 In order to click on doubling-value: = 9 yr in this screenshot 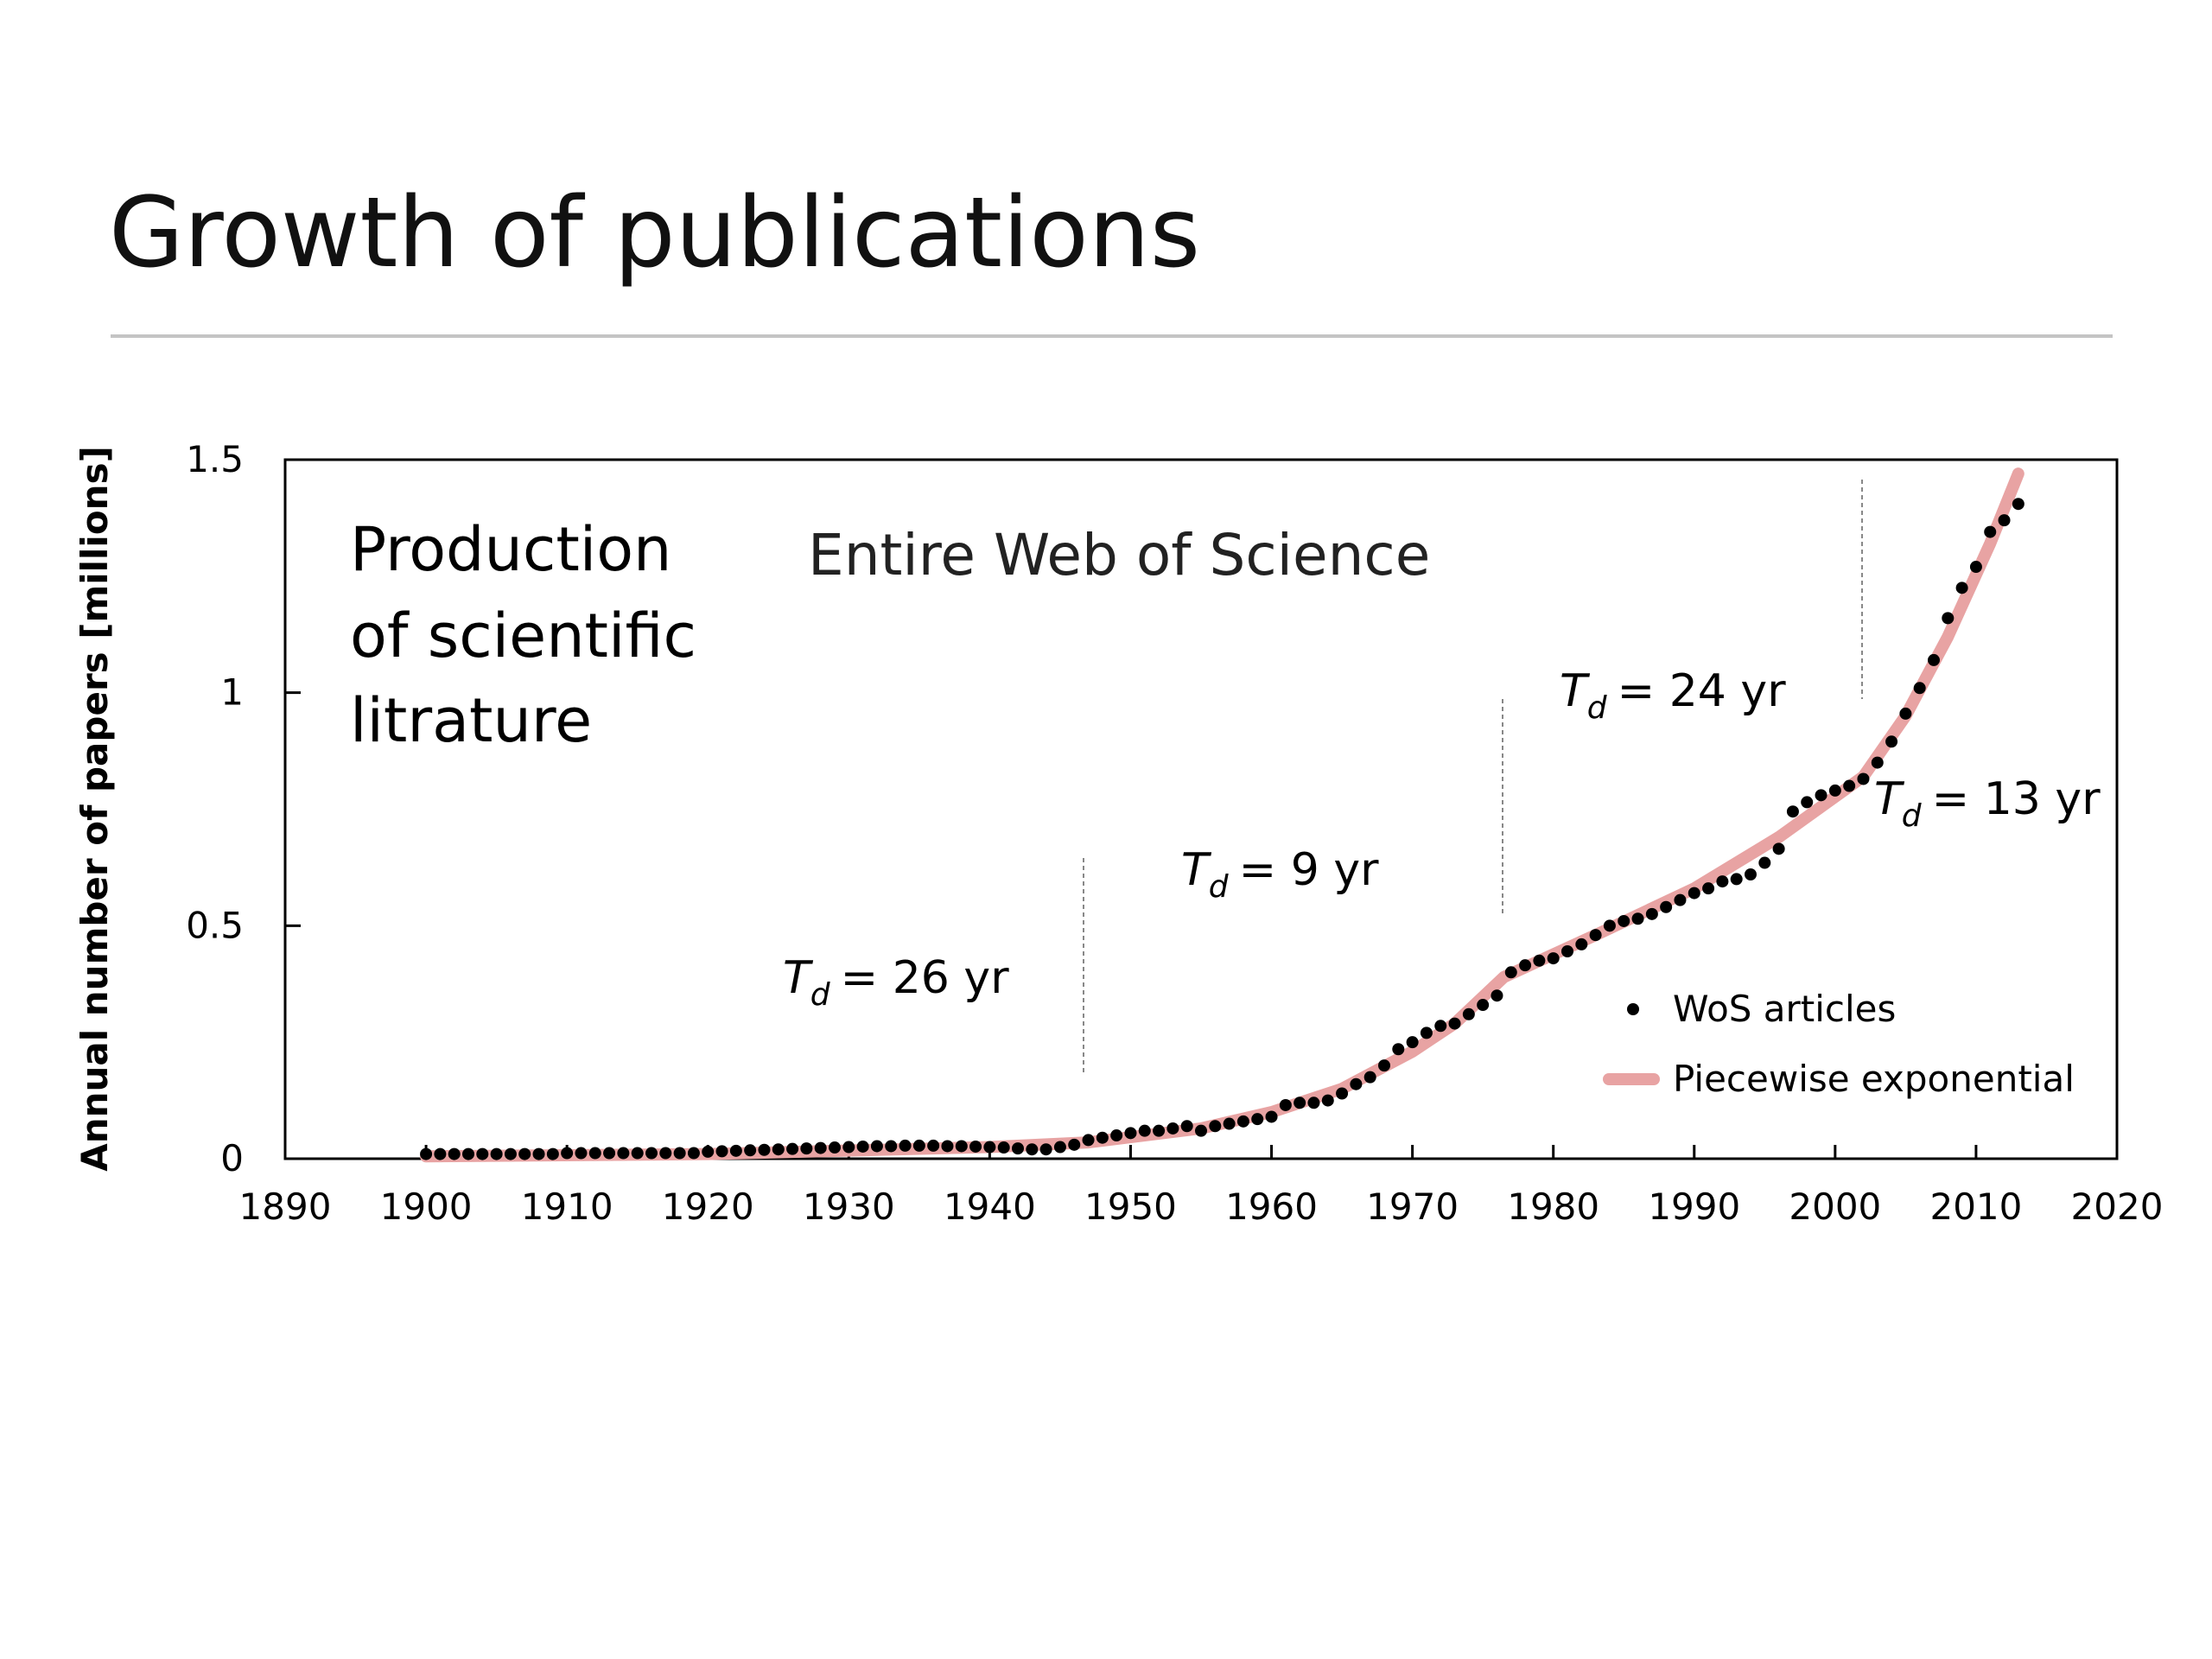, I will do `click(1309, 870)`.